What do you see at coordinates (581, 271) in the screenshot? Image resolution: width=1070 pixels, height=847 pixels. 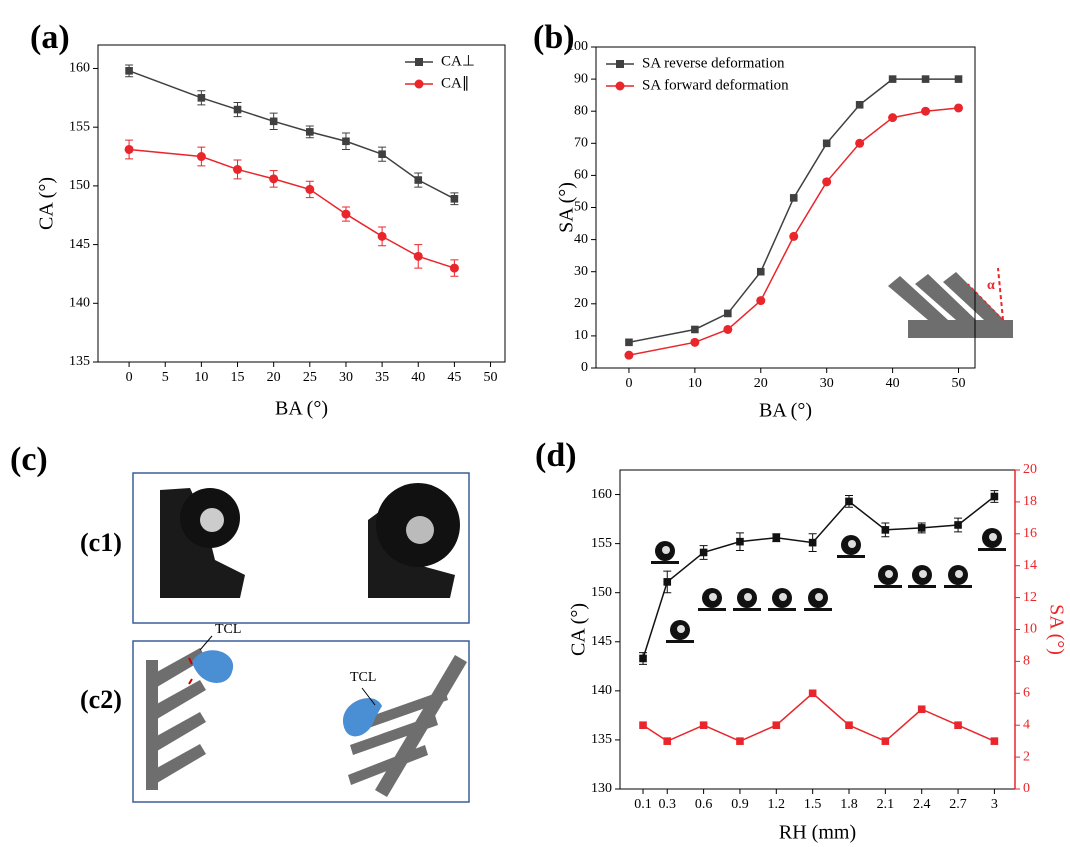 I see `y-tick-label: 30` at bounding box center [581, 271].